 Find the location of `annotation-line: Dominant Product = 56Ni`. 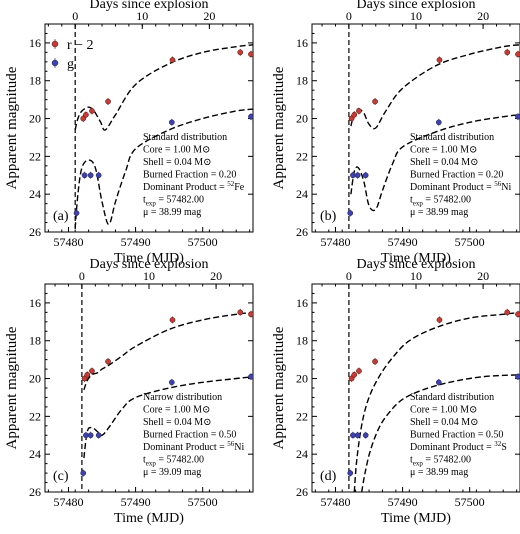

annotation-line: Dominant Product = 56Ni is located at coordinates (193, 446).